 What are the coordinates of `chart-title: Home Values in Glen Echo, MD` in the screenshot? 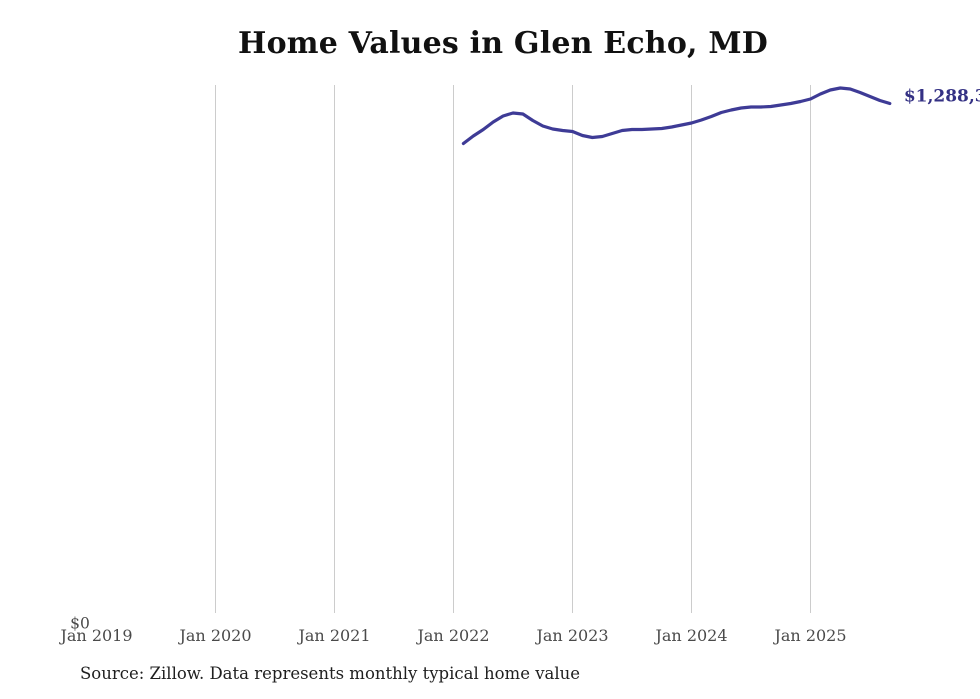 It's located at (503, 43).